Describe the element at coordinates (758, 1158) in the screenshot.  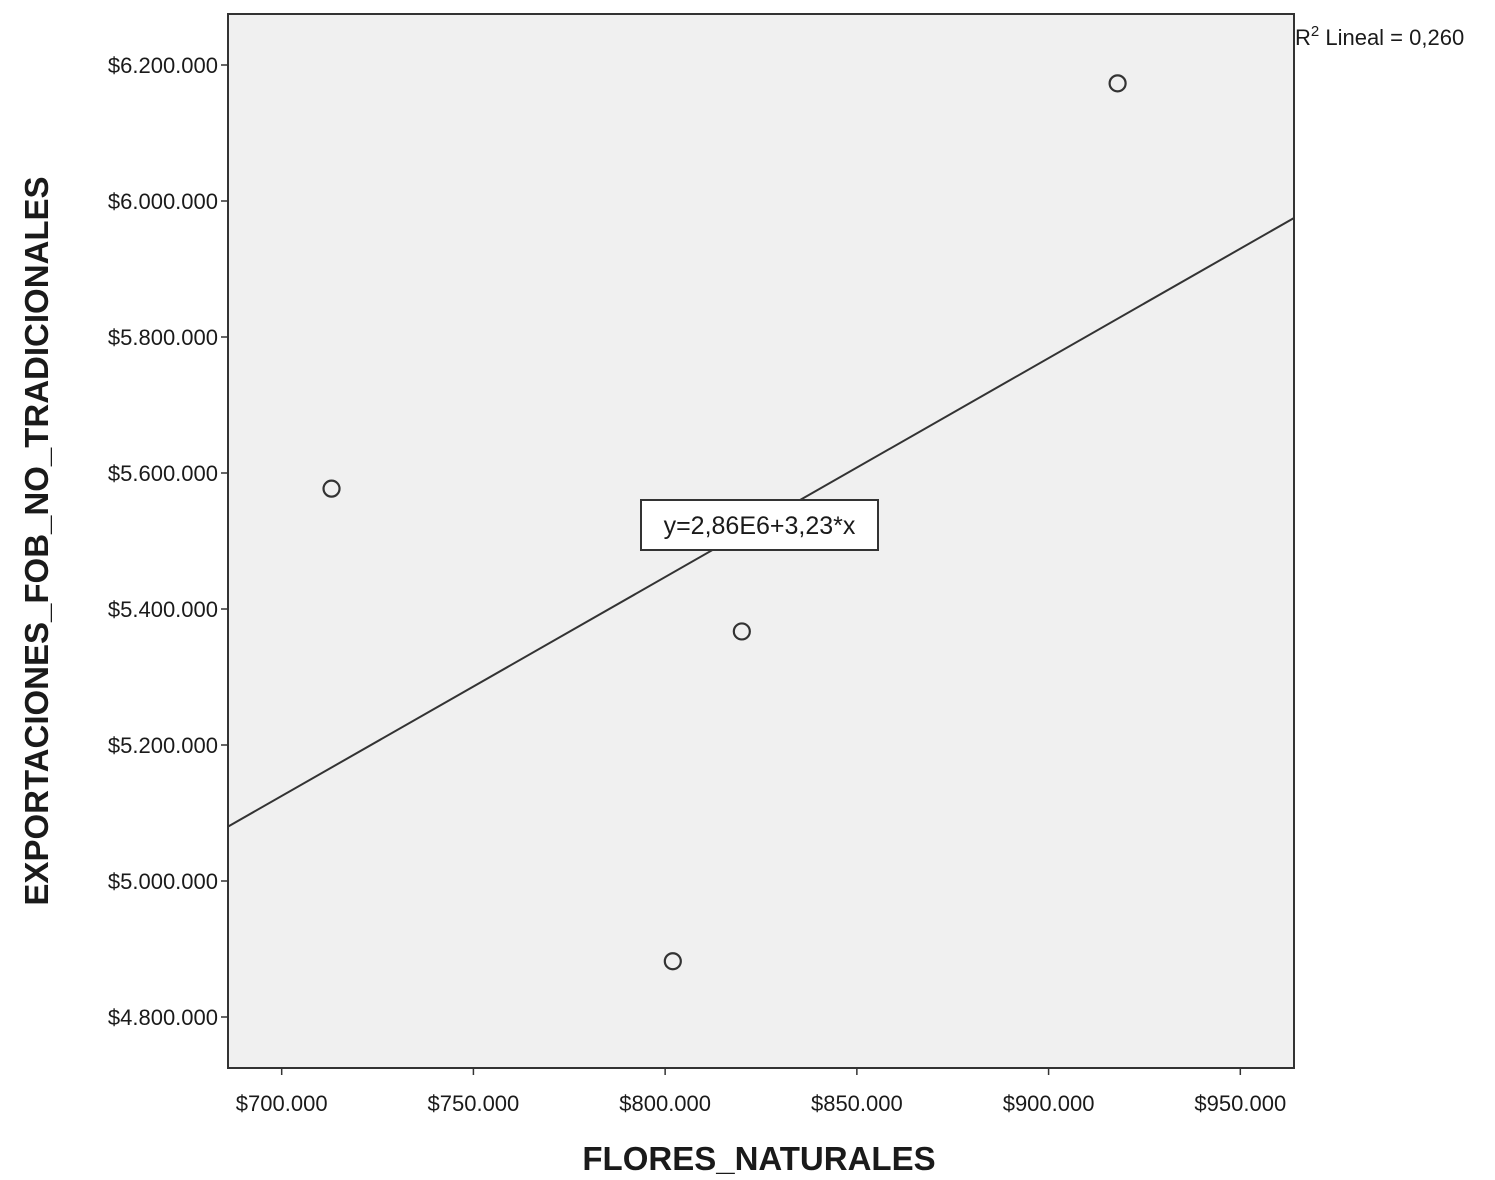
I see `x-axis-title: FLORES_NATURALES` at that location.